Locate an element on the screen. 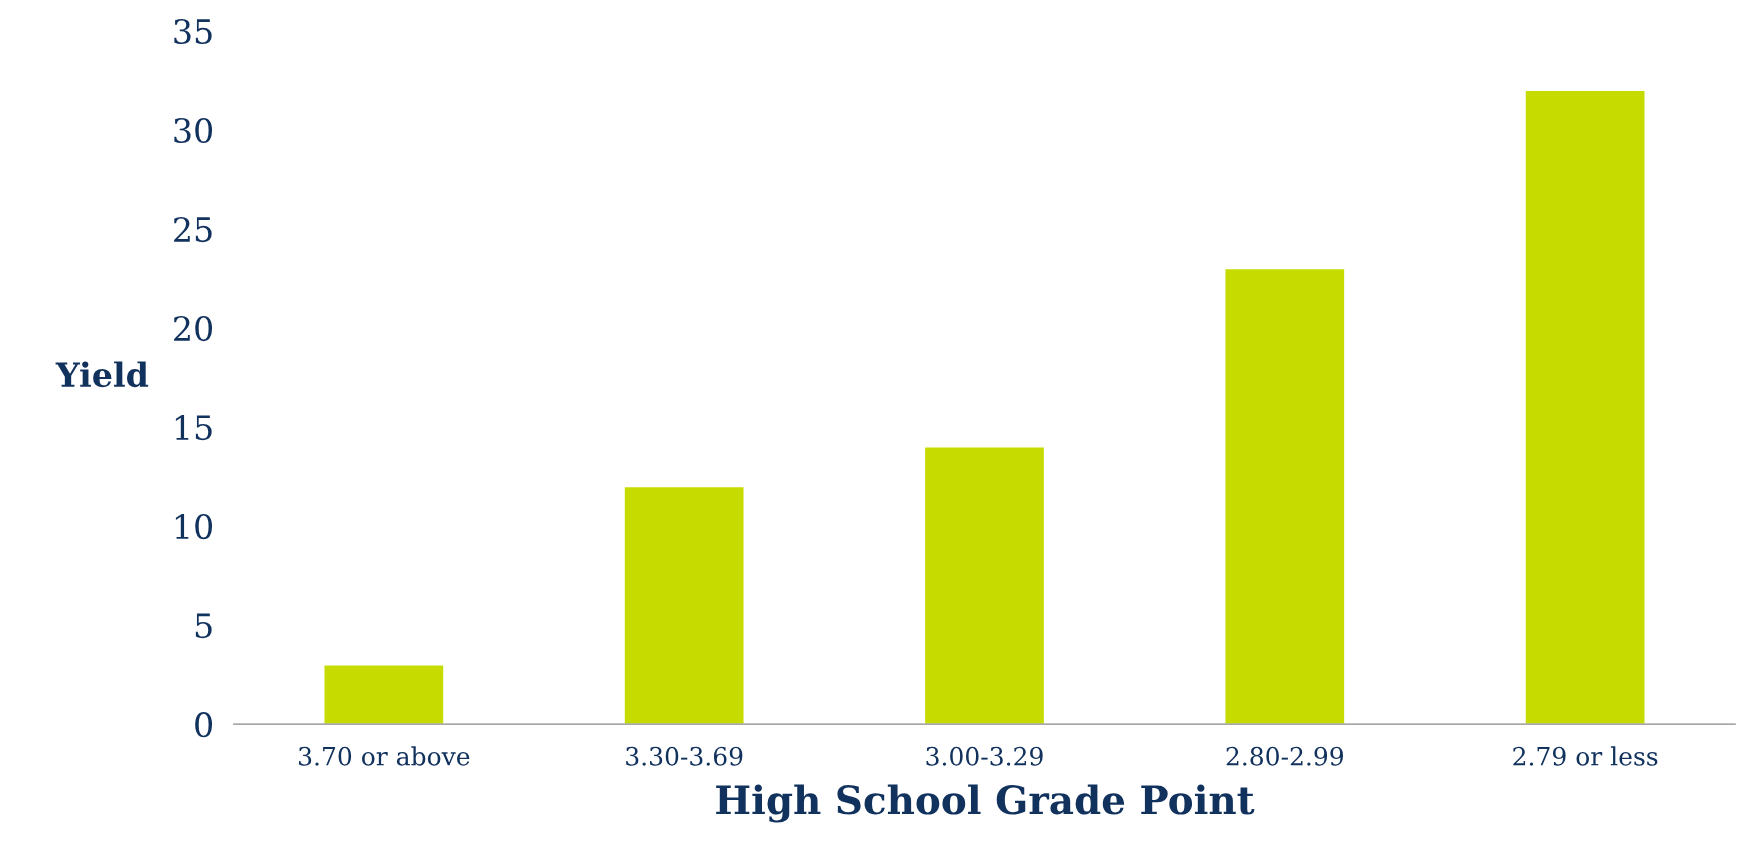 Image resolution: width=1744 pixels, height=860 pixels. y-tick-label: 25 is located at coordinates (193, 229).